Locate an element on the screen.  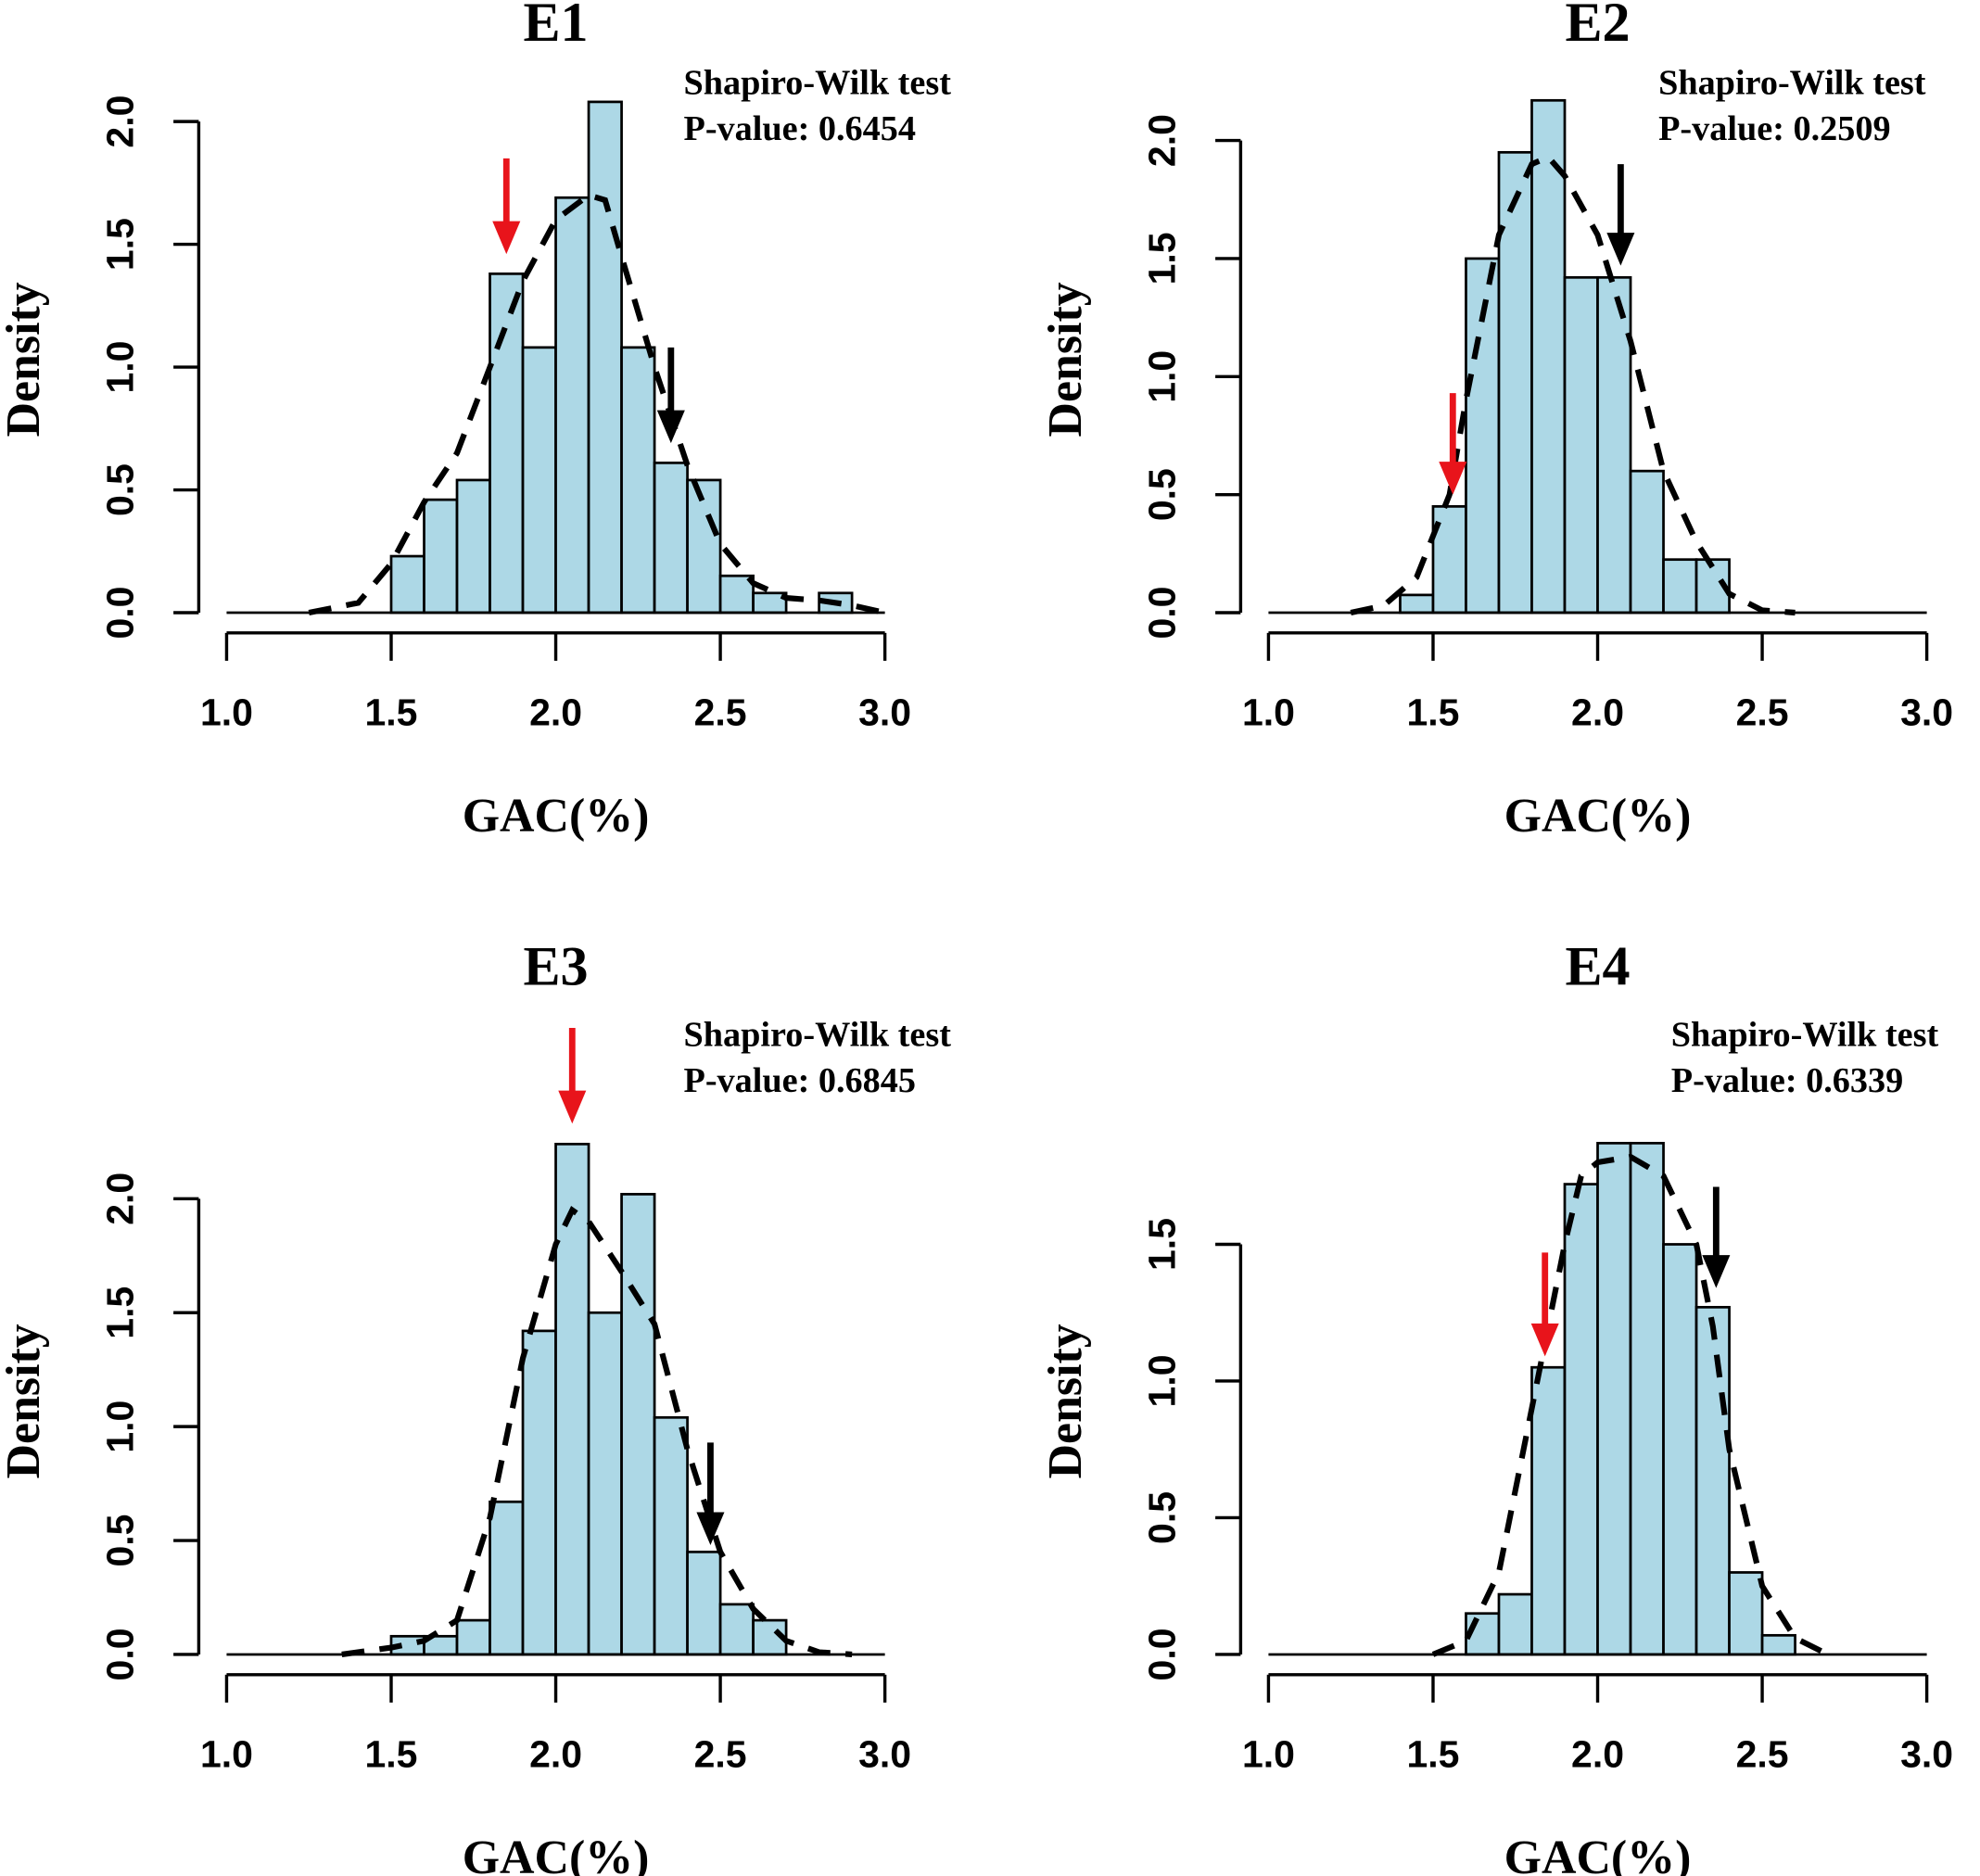
annotation: P-value: 0.6845 is located at coordinates (799, 1080).